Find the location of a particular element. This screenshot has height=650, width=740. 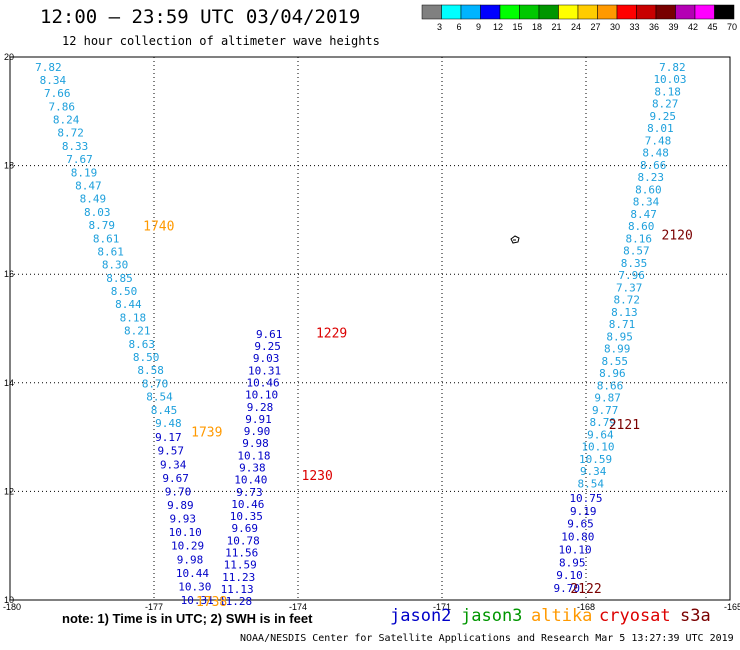

wave-height-value: 7.86 is located at coordinates (61, 106).